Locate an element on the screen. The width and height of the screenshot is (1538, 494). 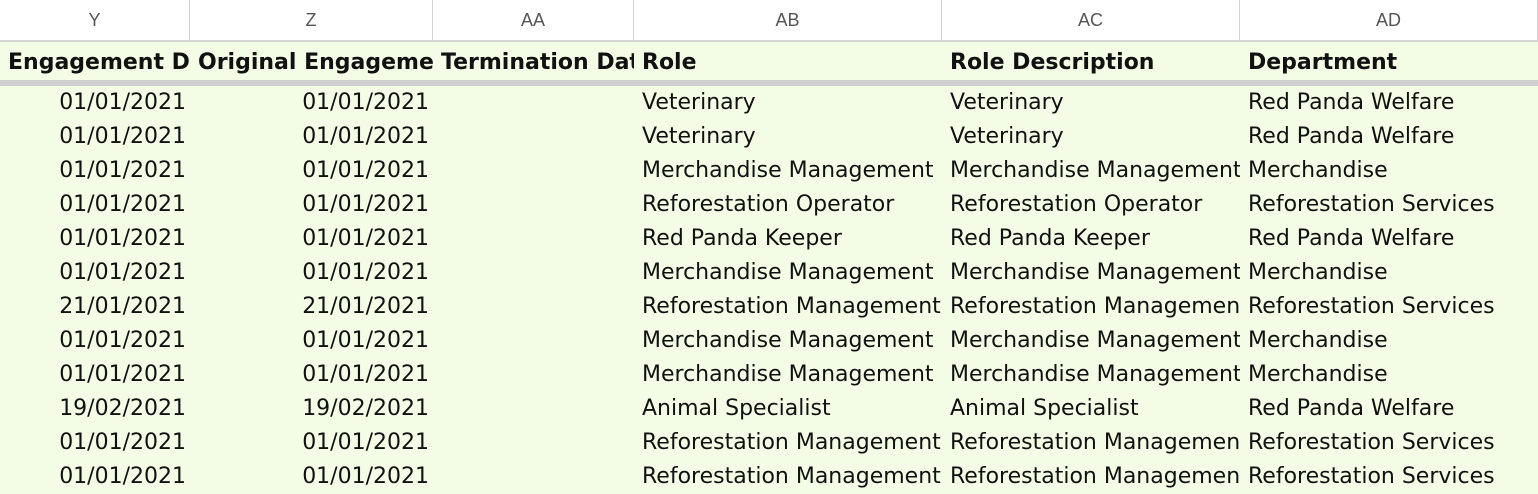
column-header-ab: AB is located at coordinates (788, 20).